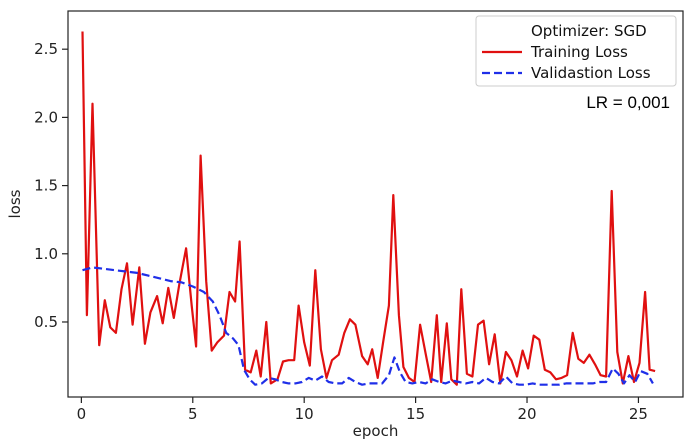  I want to click on y-axis-label: loss, so click(15, 203).